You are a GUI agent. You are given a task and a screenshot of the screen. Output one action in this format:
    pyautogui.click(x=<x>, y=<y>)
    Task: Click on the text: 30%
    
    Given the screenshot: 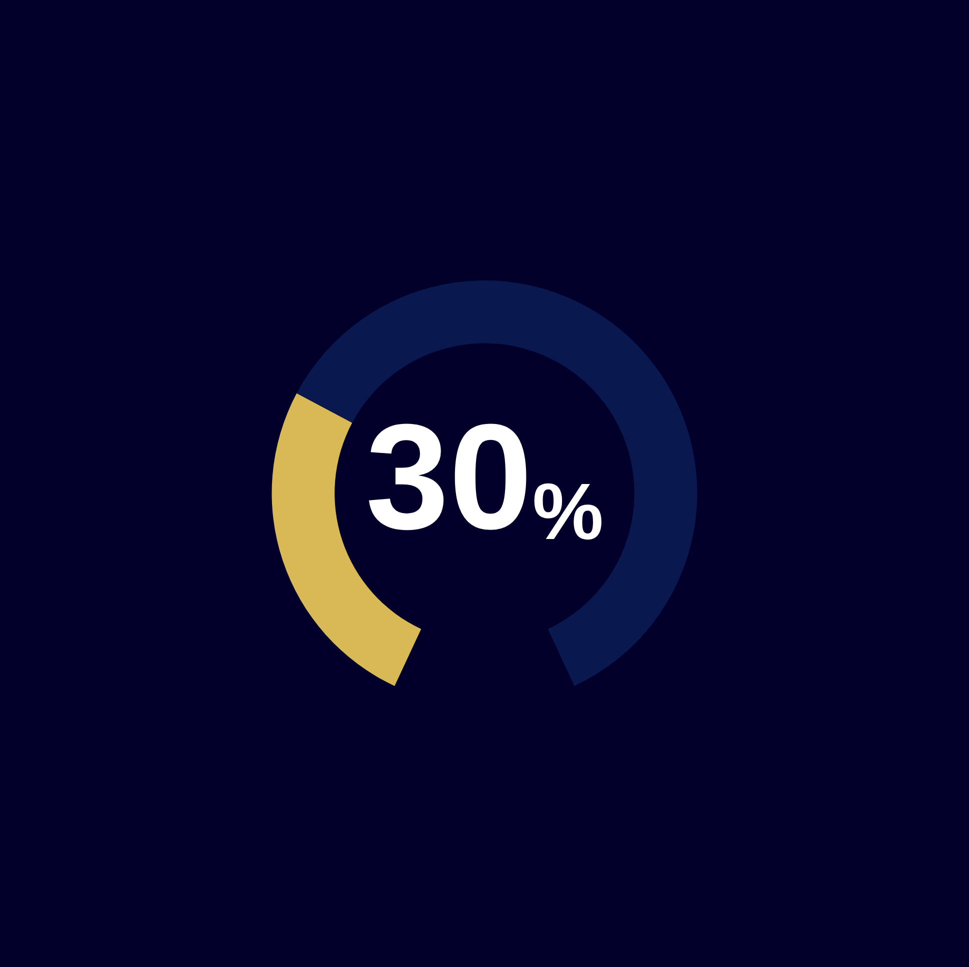 What is the action you would take?
    pyautogui.click(x=485, y=476)
    